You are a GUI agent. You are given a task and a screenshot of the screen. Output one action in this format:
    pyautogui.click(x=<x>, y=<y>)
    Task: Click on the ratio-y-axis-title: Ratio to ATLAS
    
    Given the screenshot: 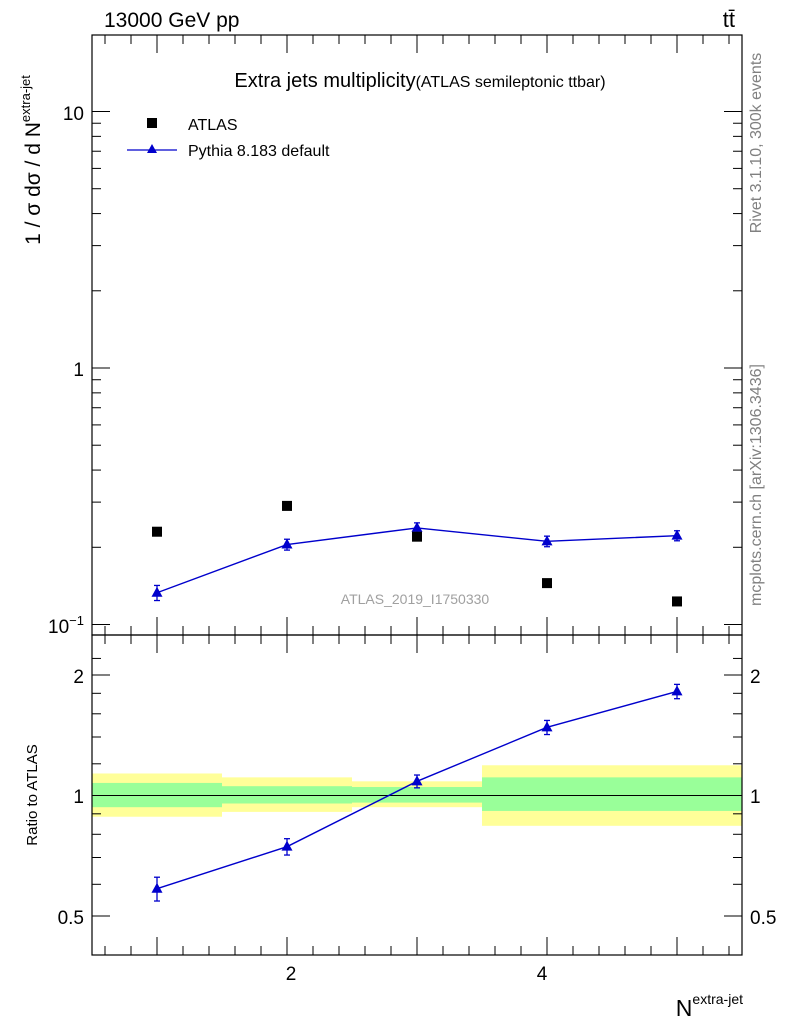 What is the action you would take?
    pyautogui.click(x=32, y=794)
    